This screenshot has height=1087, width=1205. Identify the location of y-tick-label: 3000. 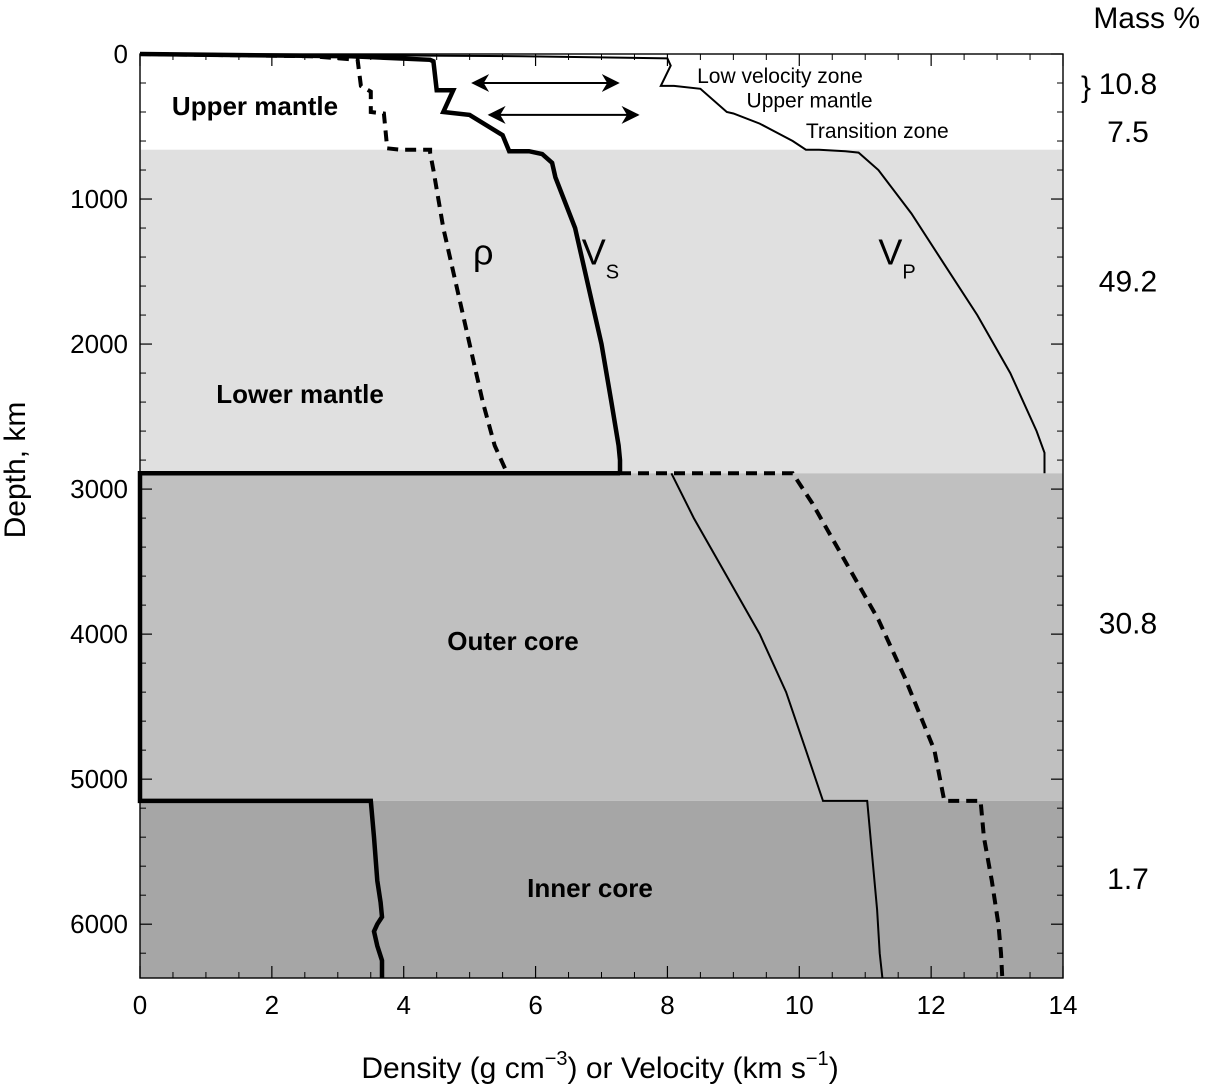
(99, 489).